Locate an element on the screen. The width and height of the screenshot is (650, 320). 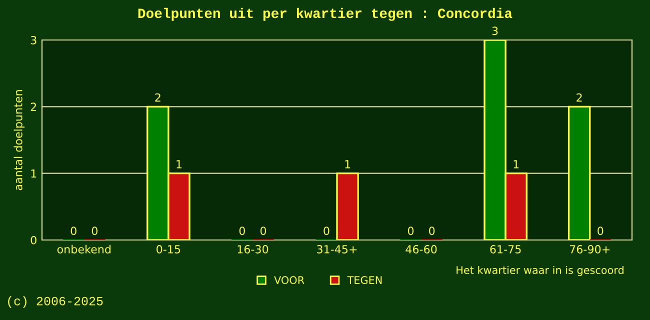
x-tick-label: 61-75 is located at coordinates (505, 249).